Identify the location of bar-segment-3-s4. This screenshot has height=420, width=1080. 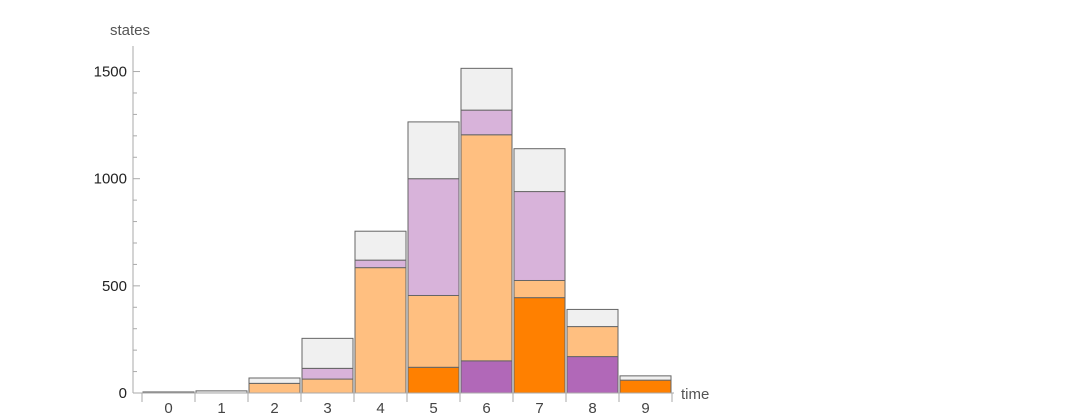
(327, 353).